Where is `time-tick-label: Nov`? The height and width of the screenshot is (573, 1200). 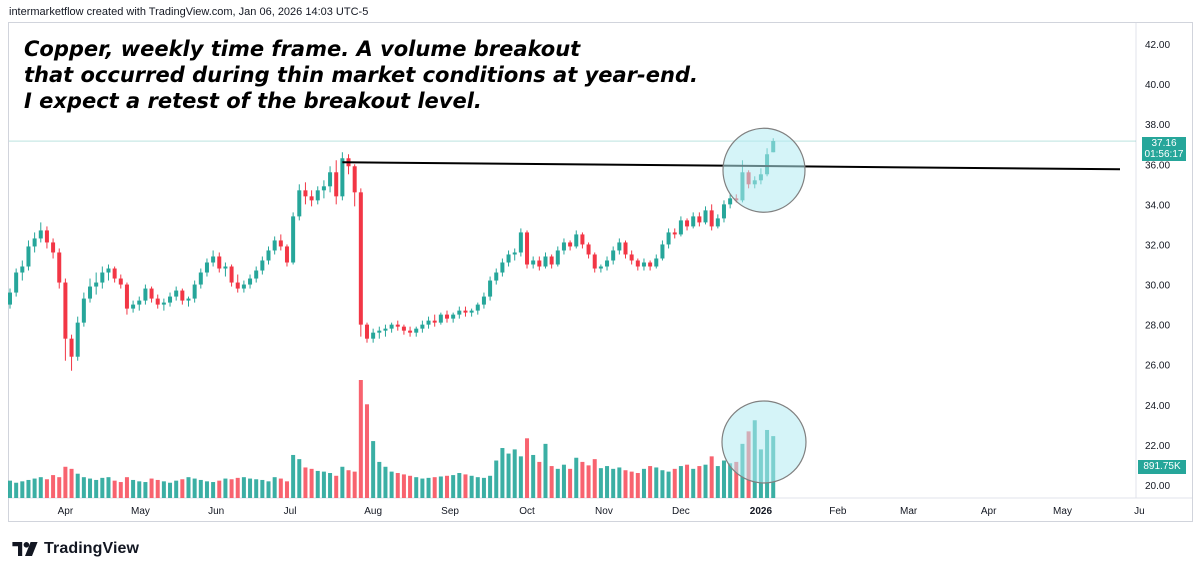 time-tick-label: Nov is located at coordinates (604, 511).